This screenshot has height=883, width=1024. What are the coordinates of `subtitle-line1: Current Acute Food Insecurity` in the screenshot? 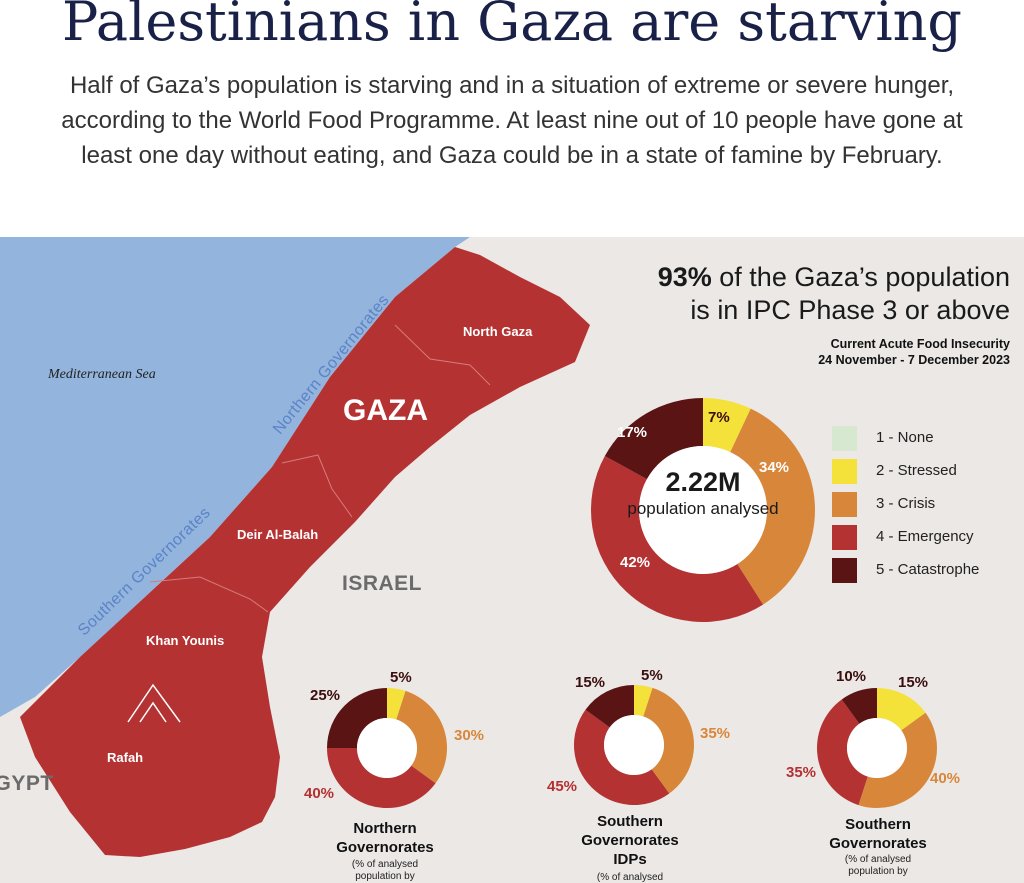 It's located at (920, 344).